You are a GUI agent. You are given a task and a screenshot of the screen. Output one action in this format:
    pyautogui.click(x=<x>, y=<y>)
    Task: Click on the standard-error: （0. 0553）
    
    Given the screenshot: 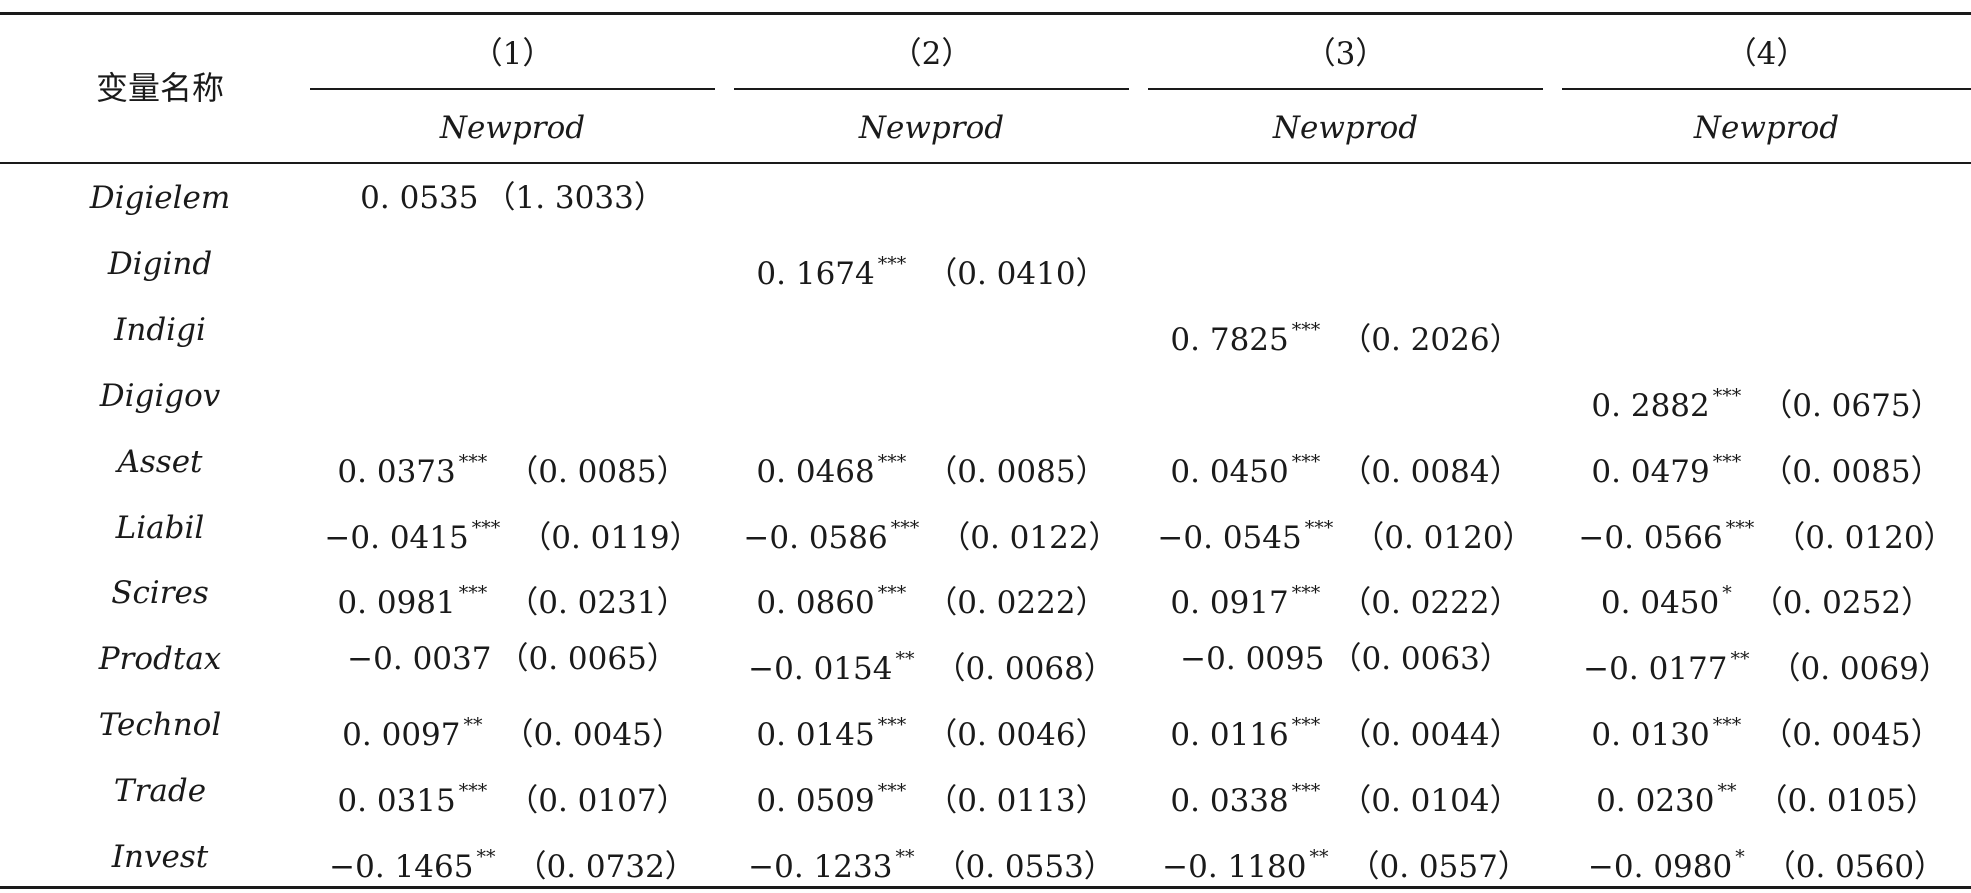 What is the action you would take?
    pyautogui.click(x=1024, y=867)
    